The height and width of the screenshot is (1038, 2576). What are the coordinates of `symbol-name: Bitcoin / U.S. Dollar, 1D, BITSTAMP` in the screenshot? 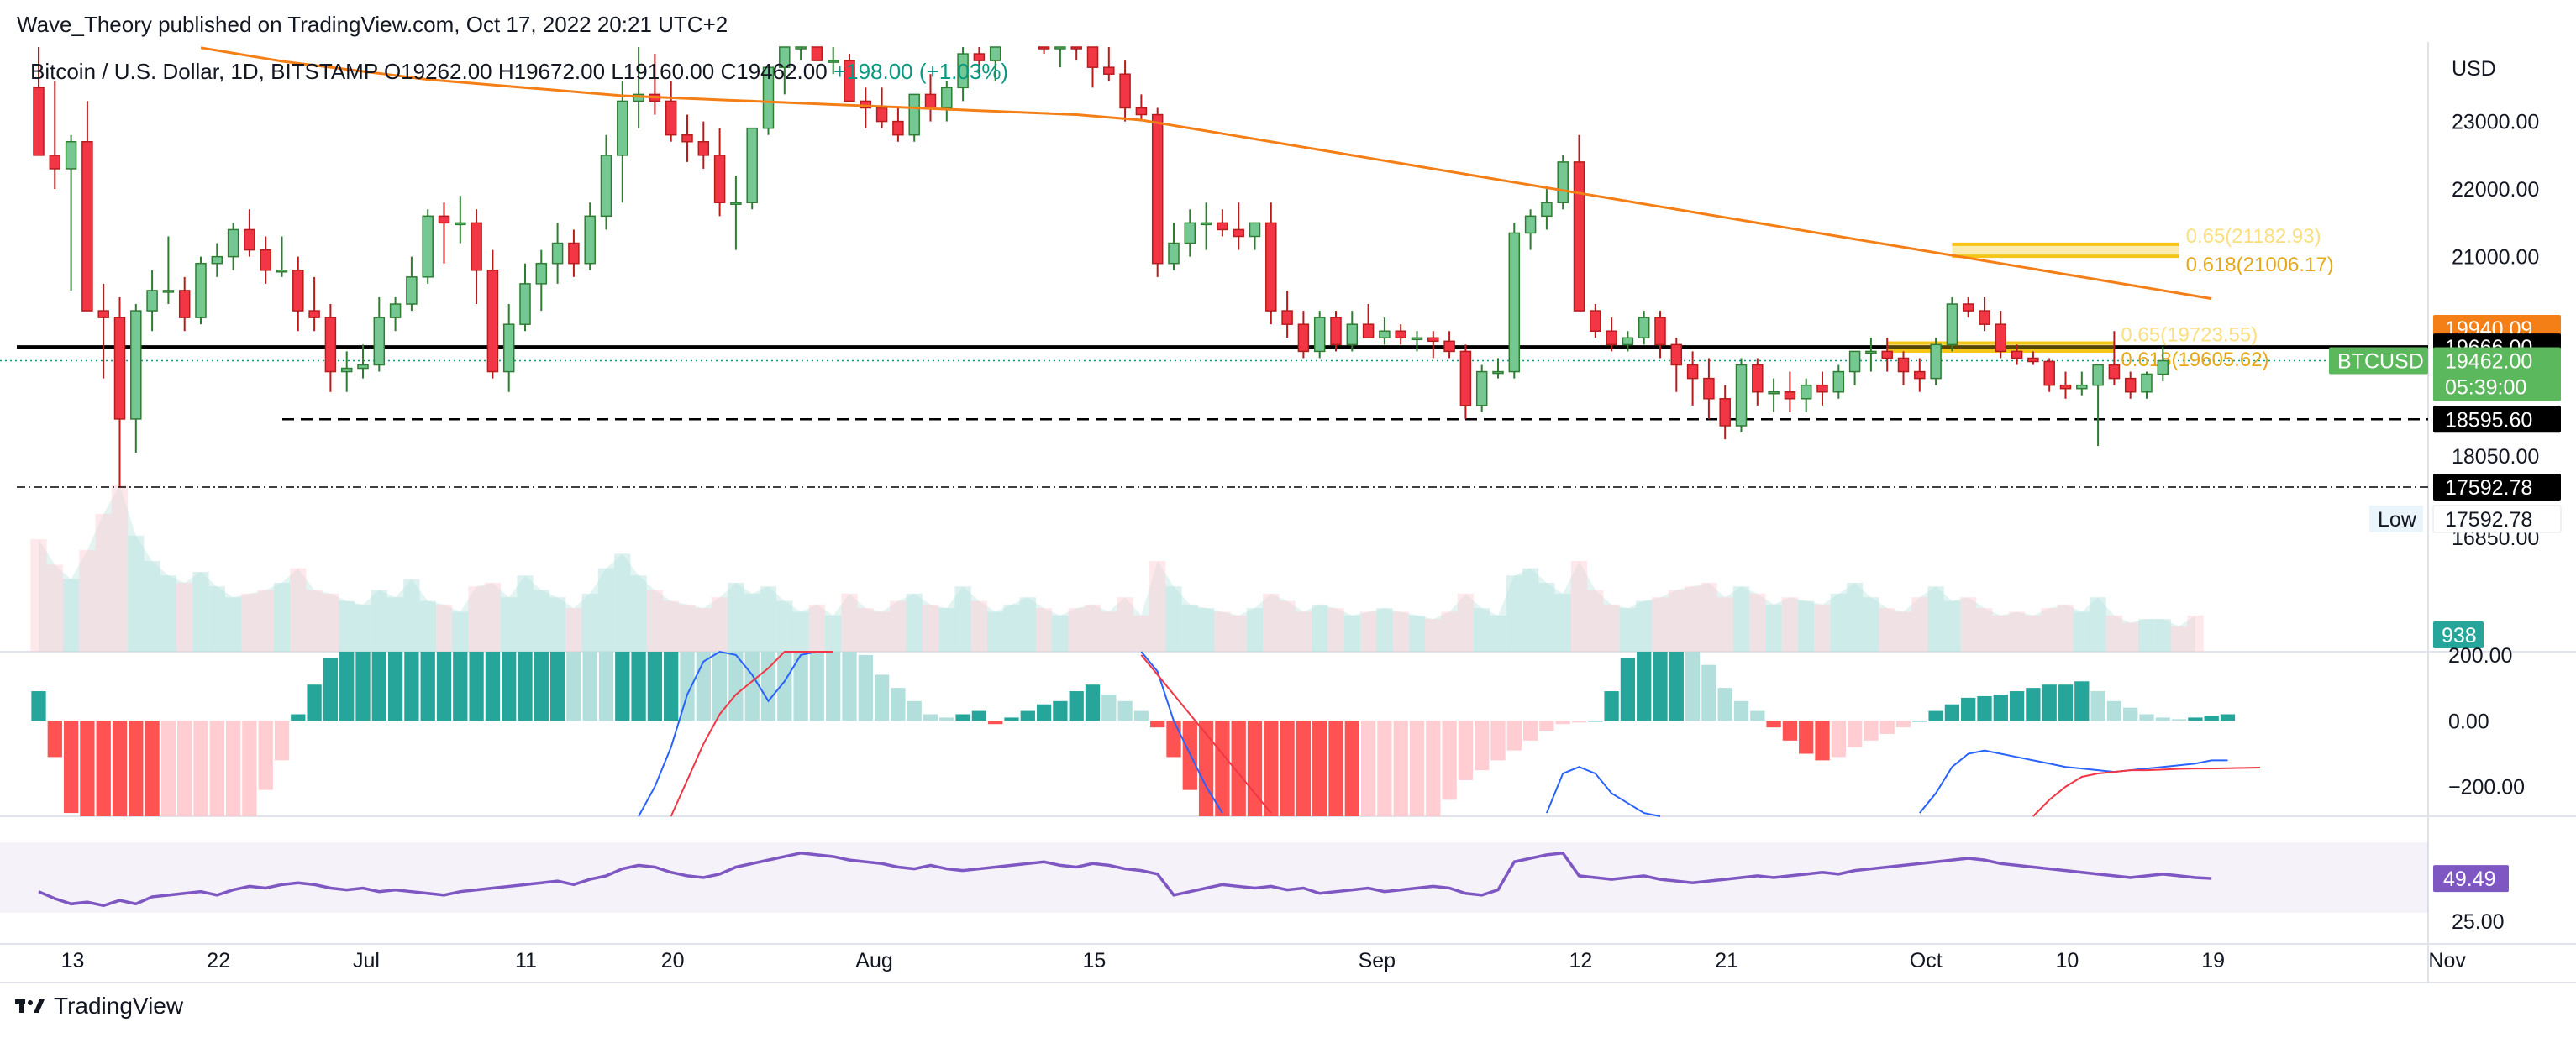 It's located at (204, 71).